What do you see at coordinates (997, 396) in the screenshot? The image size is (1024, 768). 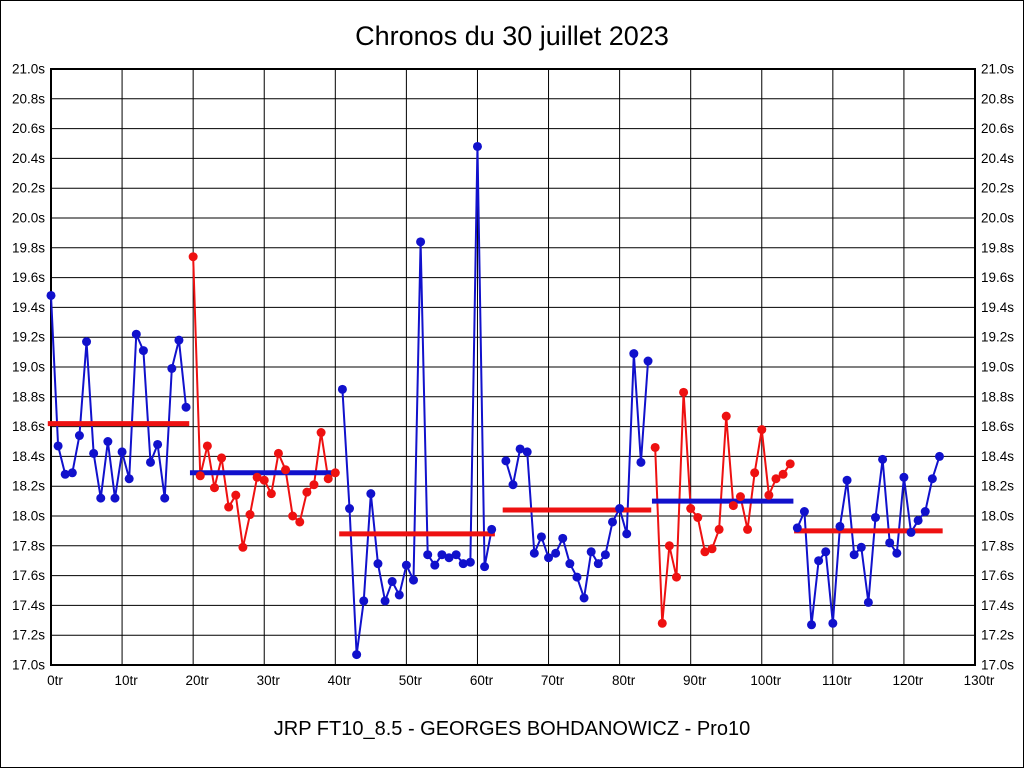 I see `y-tick-label: 18.8s` at bounding box center [997, 396].